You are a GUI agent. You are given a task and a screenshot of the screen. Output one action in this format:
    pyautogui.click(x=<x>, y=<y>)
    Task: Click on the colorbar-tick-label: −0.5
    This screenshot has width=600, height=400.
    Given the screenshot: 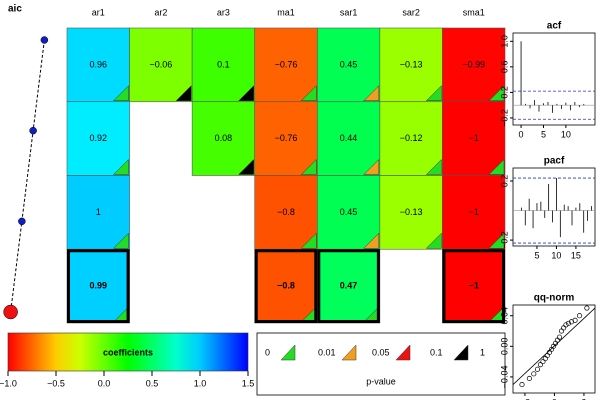 What is the action you would take?
    pyautogui.click(x=56, y=383)
    